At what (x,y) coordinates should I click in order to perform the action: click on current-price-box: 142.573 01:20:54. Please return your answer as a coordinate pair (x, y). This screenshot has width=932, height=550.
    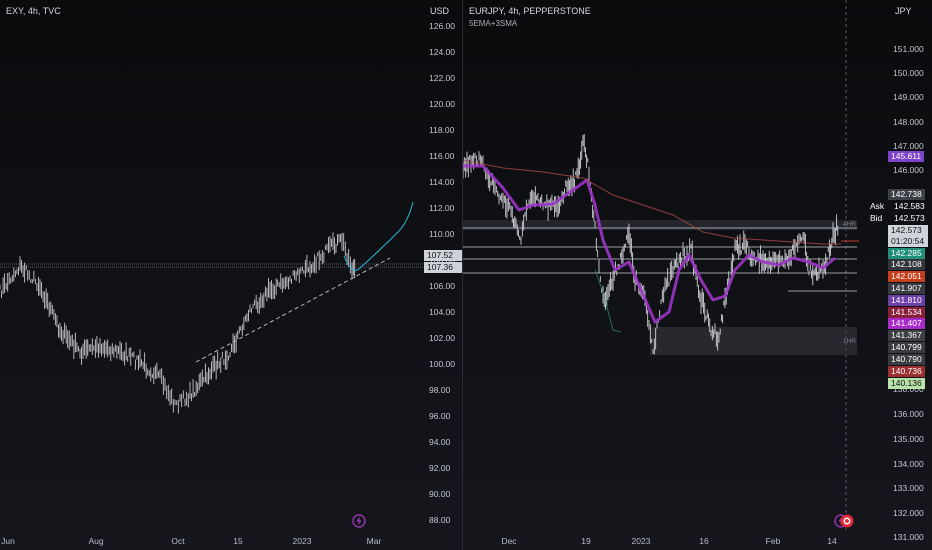
    Looking at the image, I should click on (908, 236).